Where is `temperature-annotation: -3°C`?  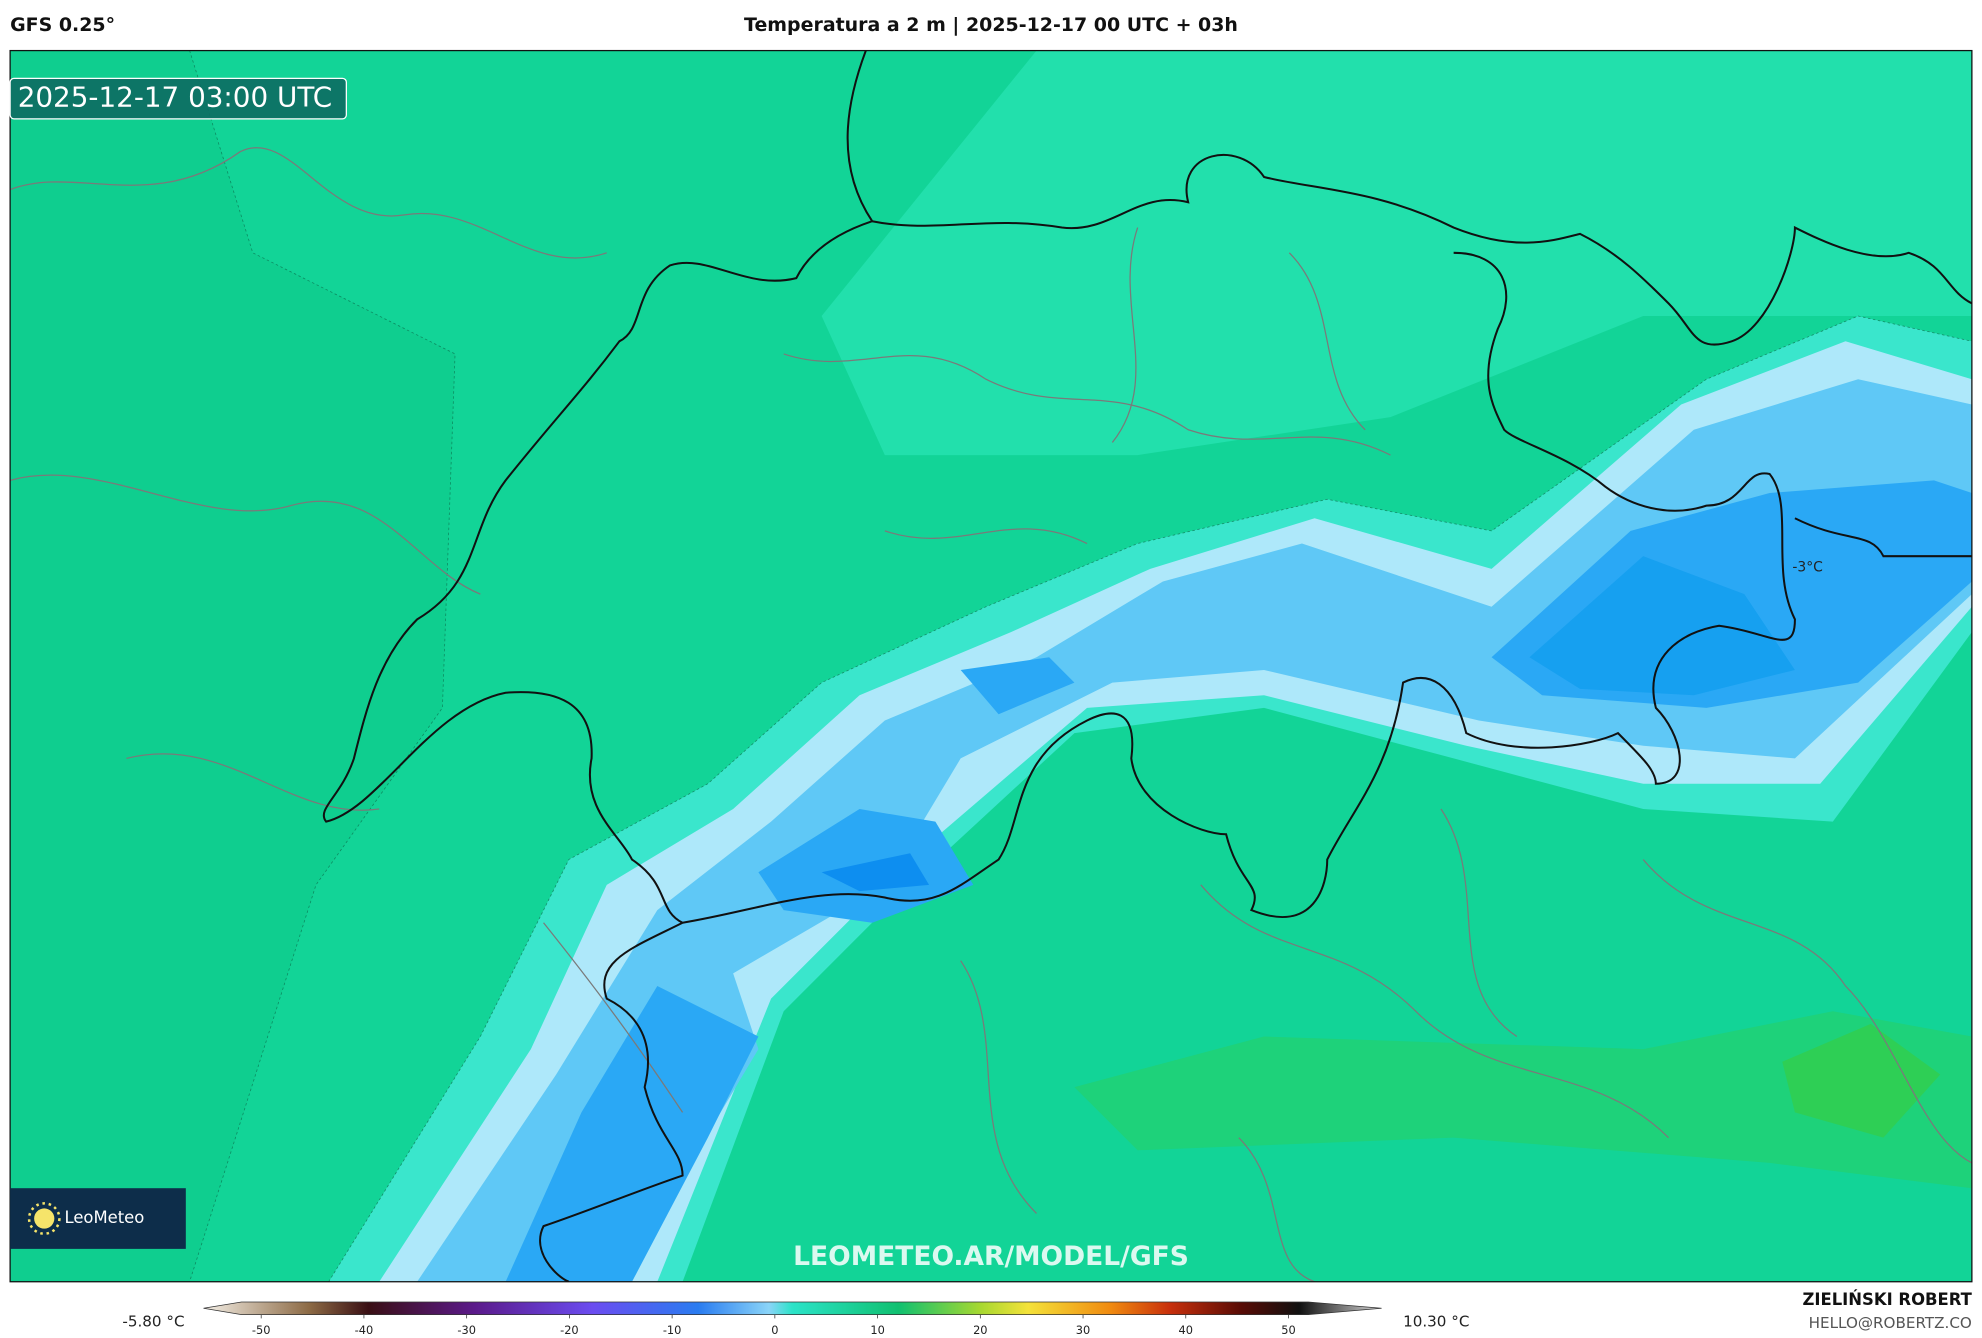 temperature-annotation: -3°C is located at coordinates (1807, 568).